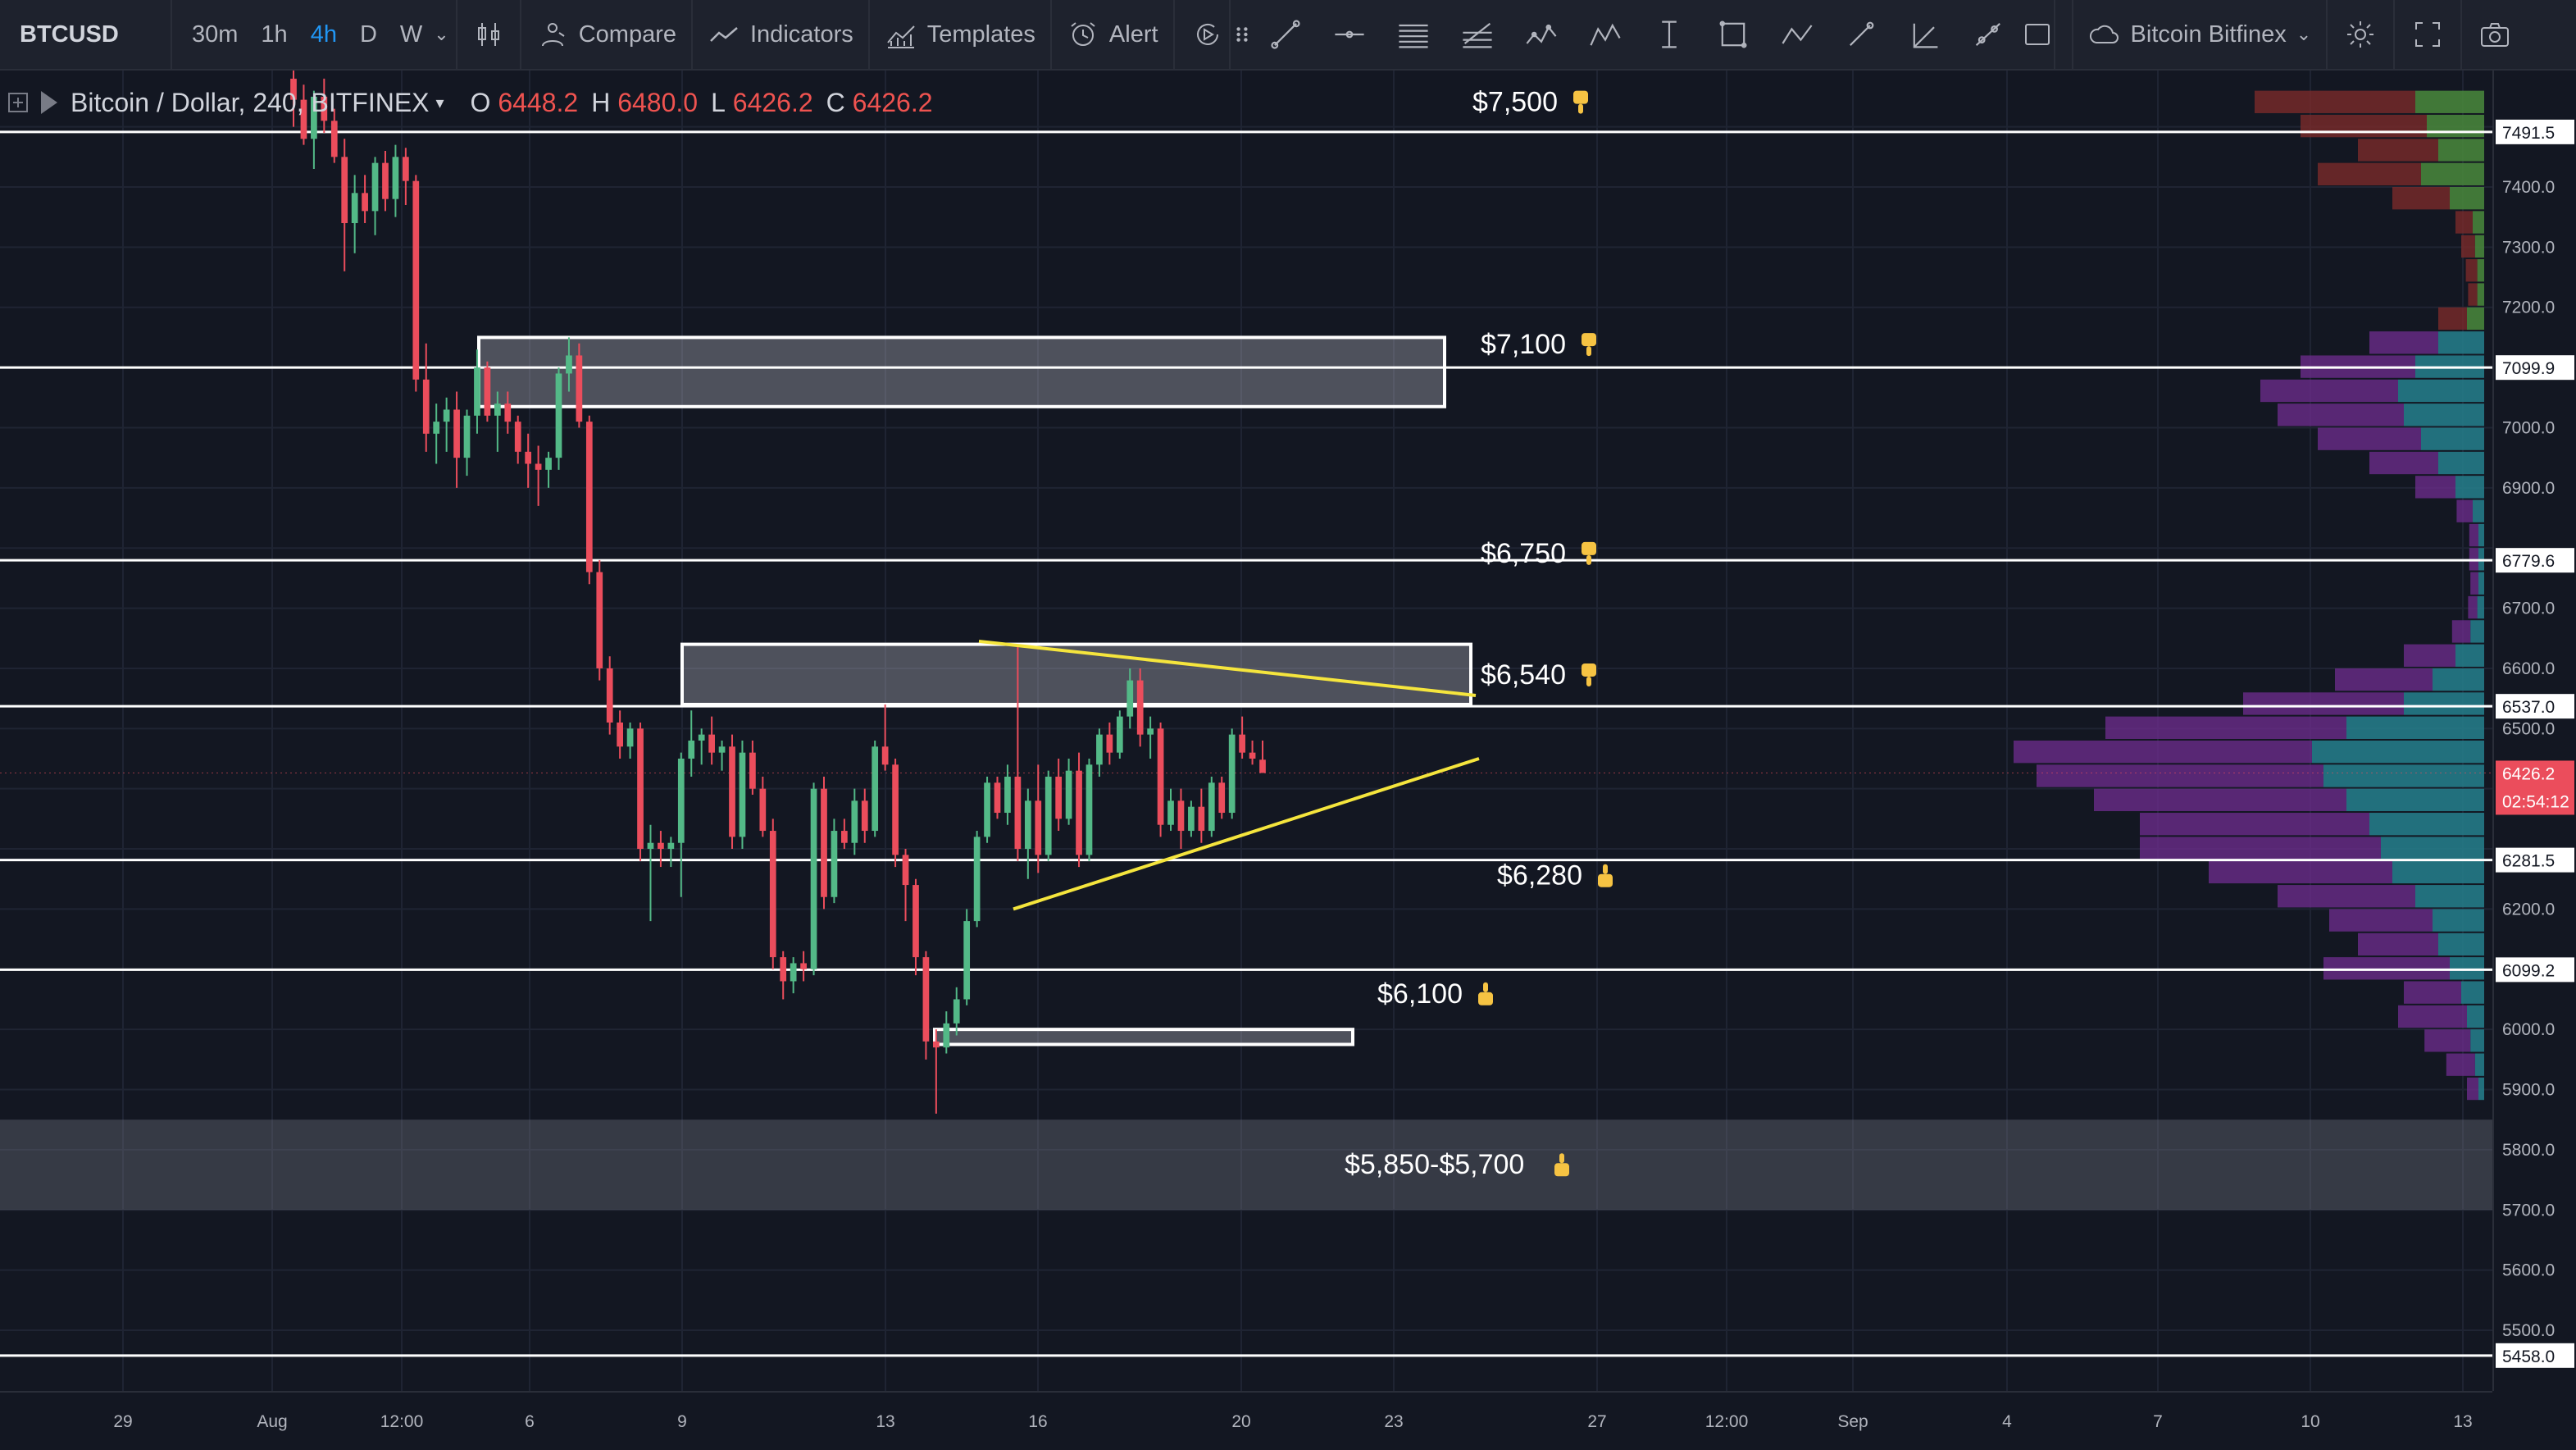 Image resolution: width=2576 pixels, height=1450 pixels. Describe the element at coordinates (2200, 34) in the screenshot. I see `exchange-selector: Bitcoin Bitfinex ⌄` at that location.